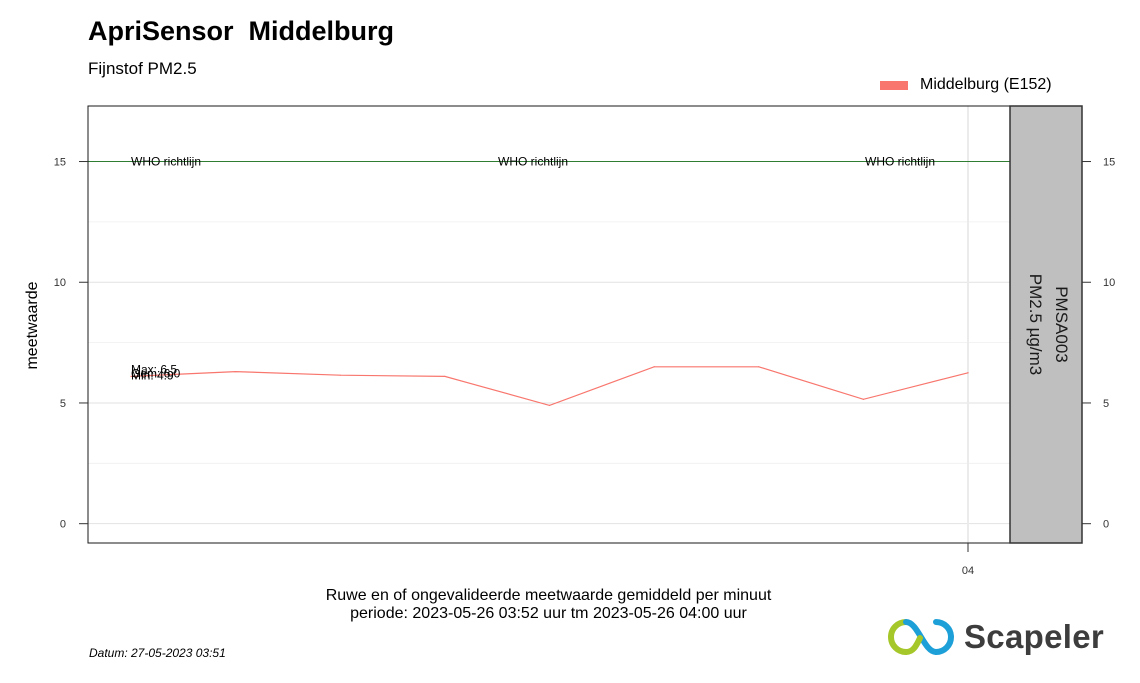  I want to click on facet-strip-background, so click(1046, 324).